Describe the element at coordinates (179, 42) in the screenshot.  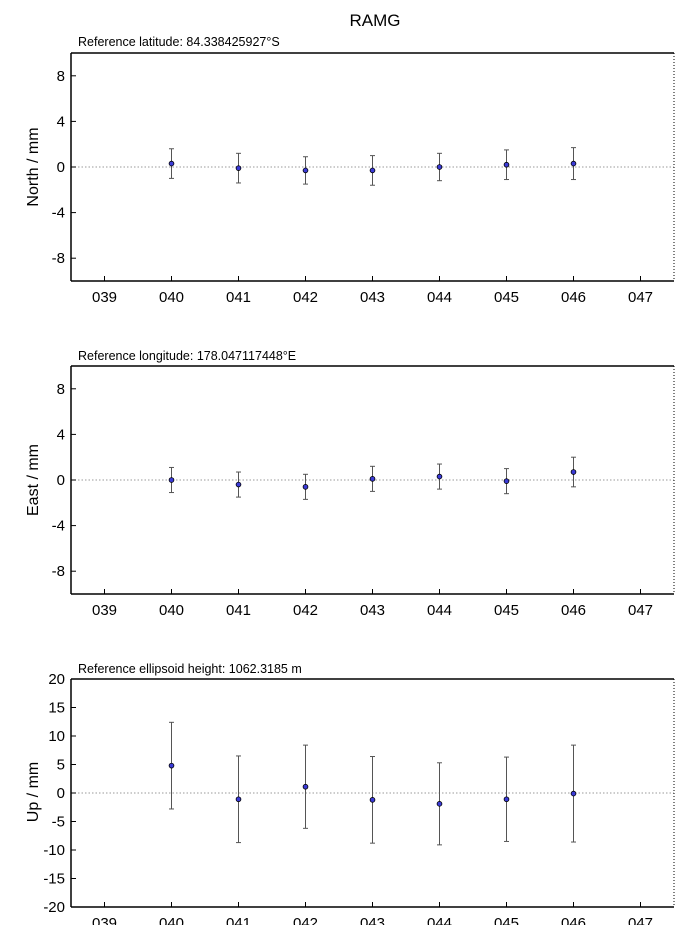
I see `panel-subtitle: Reference latitude: 84.338425927°S` at that location.